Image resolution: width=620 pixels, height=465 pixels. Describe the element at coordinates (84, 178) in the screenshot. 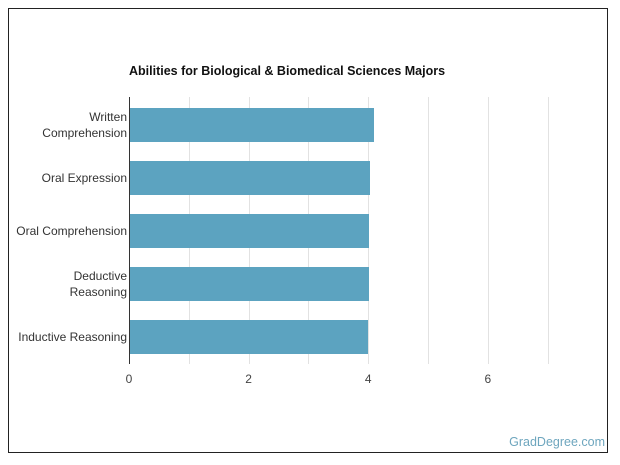

I see `y-axis-label: Oral Expression` at that location.